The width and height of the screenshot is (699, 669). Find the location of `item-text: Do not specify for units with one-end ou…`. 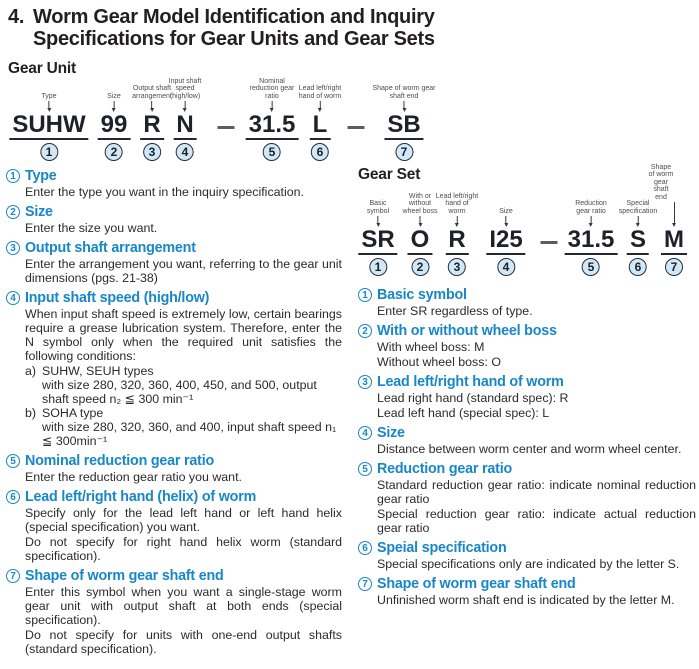

item-text: Do not specify for units with one-end ou… is located at coordinates (183, 642).